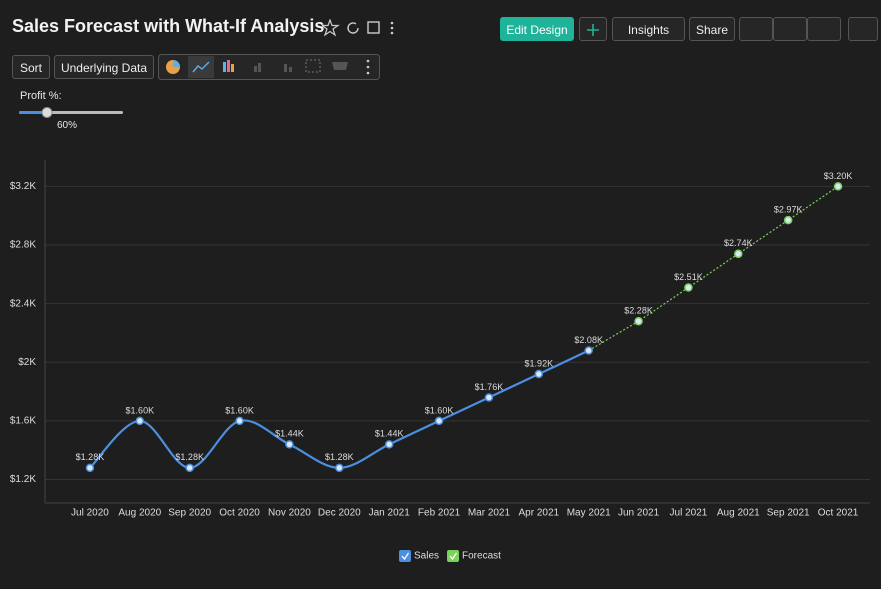 The width and height of the screenshot is (881, 589). What do you see at coordinates (439, 513) in the screenshot?
I see `x-tick-label: Feb 2021` at bounding box center [439, 513].